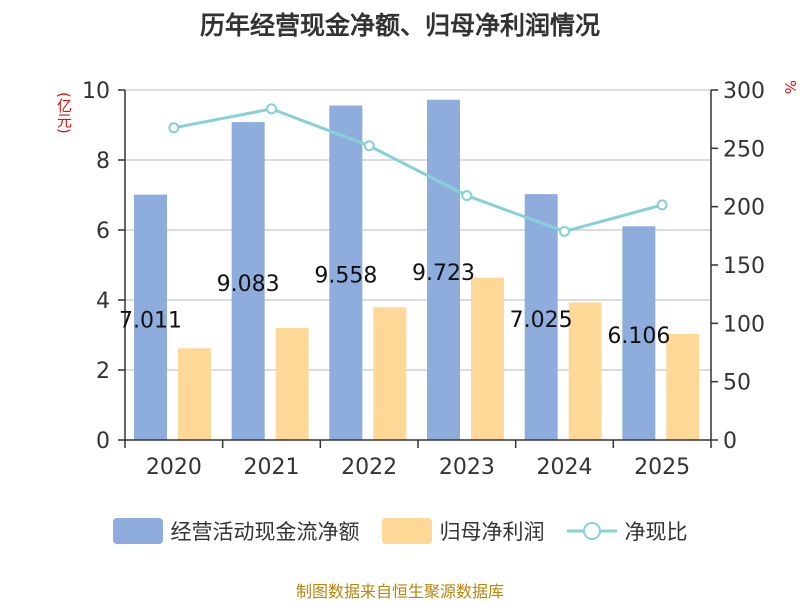 The image size is (800, 602). I want to click on bar-net-profit-2025, so click(683, 386).